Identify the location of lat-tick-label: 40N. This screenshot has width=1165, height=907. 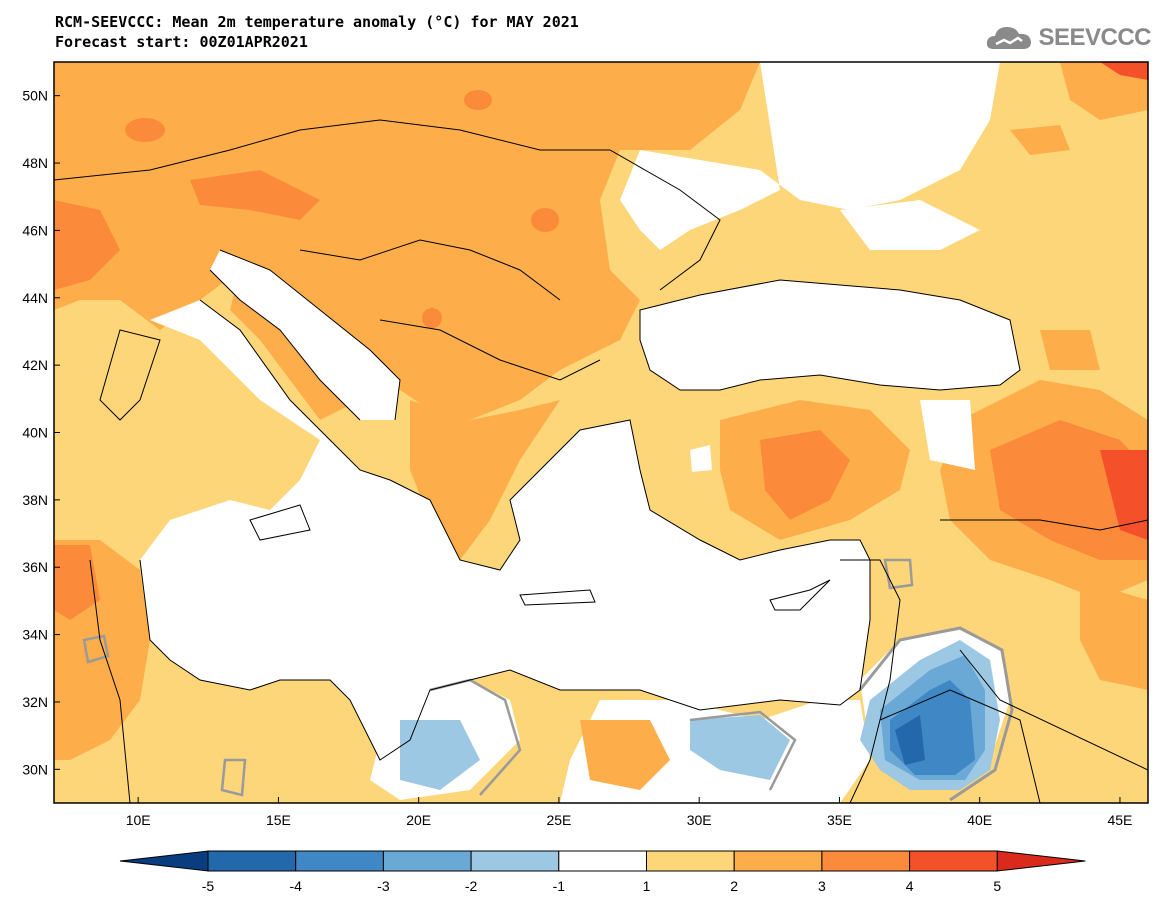
(35, 433).